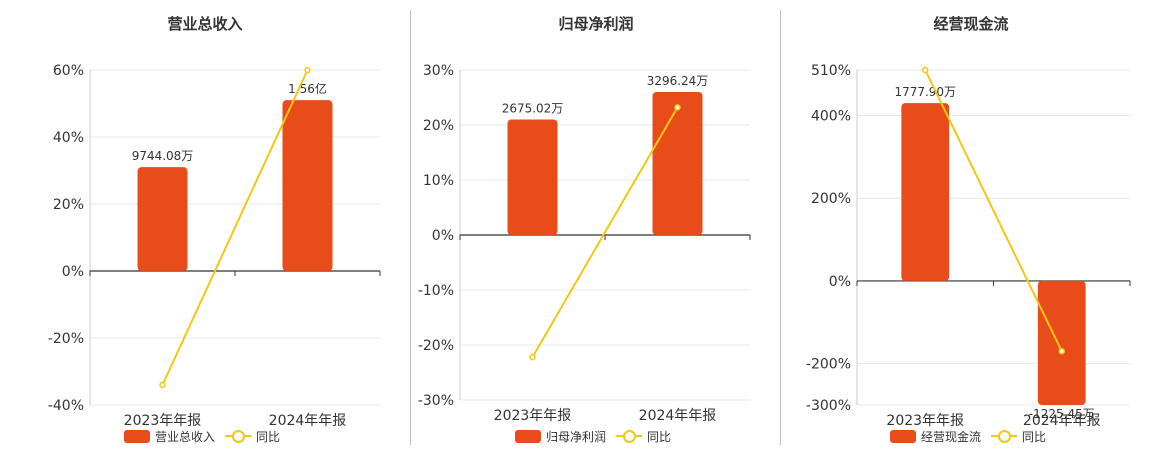 The height and width of the screenshot is (450, 1160). Describe the element at coordinates (68, 138) in the screenshot. I see `y-tick-label: 40%` at that location.